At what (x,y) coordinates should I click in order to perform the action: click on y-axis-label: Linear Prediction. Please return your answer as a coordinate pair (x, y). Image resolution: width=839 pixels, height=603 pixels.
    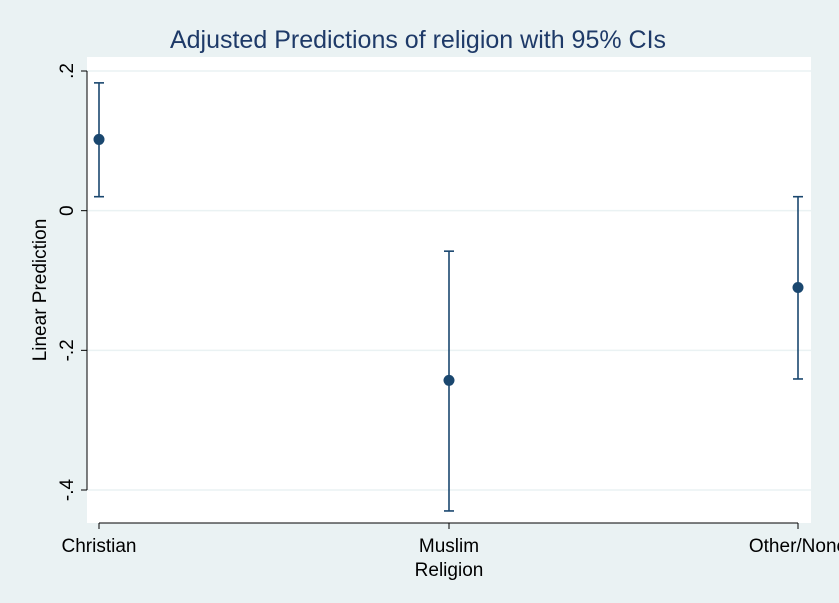
    Looking at the image, I should click on (40, 290).